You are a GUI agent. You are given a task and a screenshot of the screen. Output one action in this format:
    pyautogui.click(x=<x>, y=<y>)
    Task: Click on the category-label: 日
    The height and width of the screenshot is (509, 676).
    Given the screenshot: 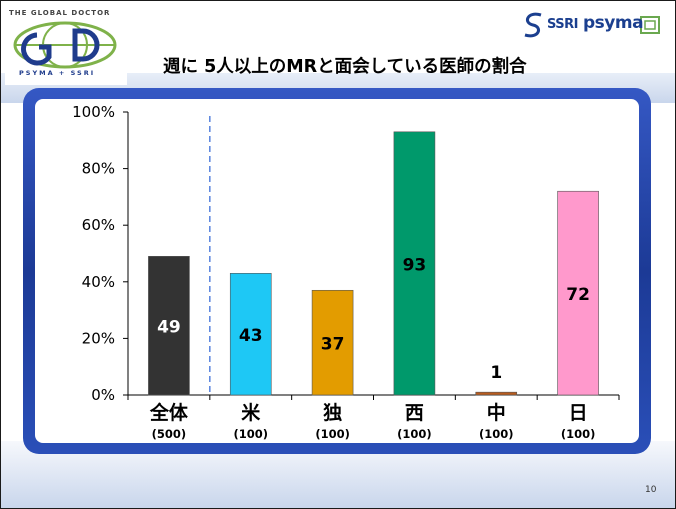 What is the action you would take?
    pyautogui.click(x=578, y=413)
    